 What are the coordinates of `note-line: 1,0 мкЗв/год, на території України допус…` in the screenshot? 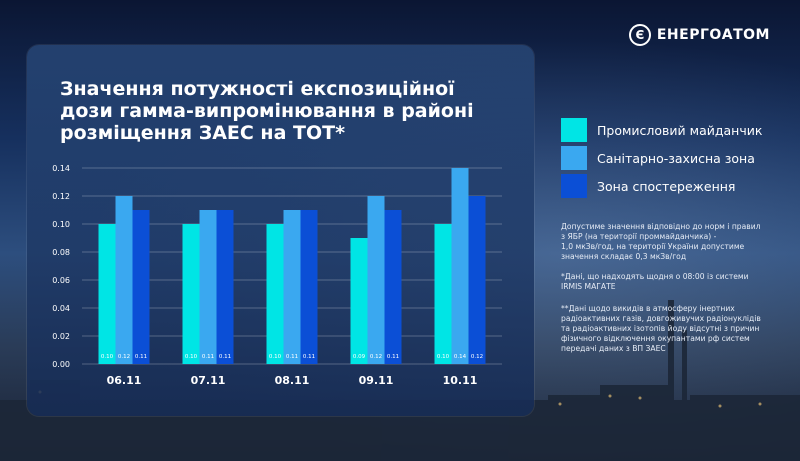 It's located at (653, 246).